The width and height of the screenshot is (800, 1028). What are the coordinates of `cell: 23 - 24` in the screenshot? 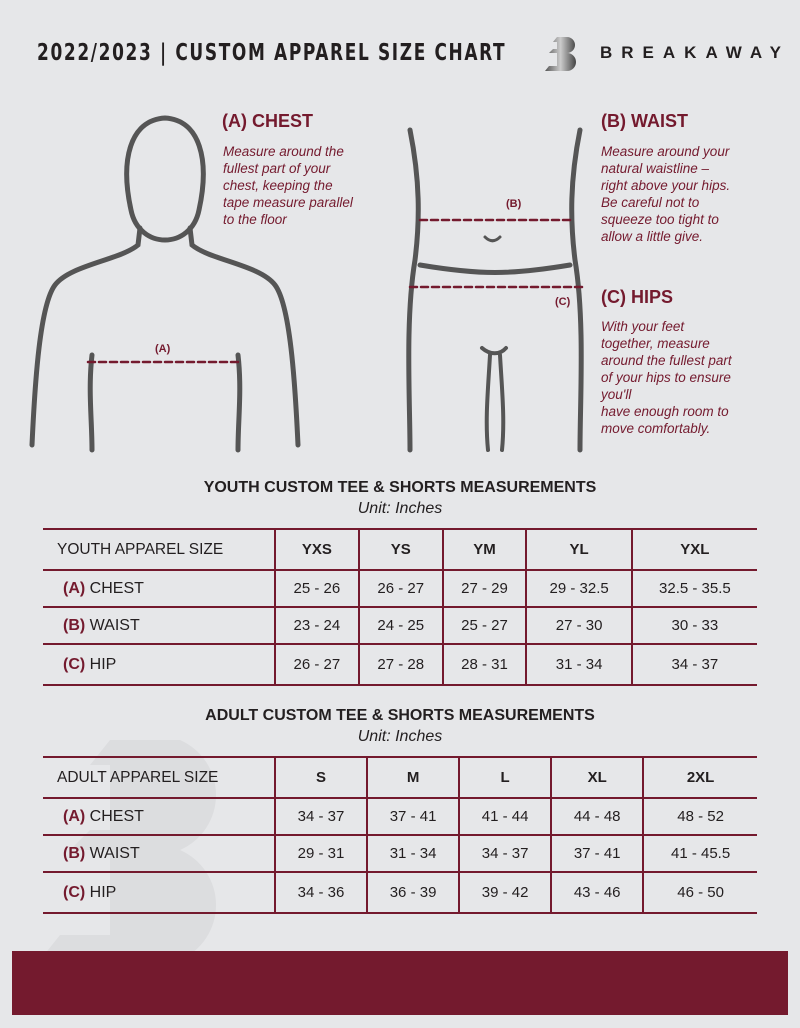 It's located at (316, 625).